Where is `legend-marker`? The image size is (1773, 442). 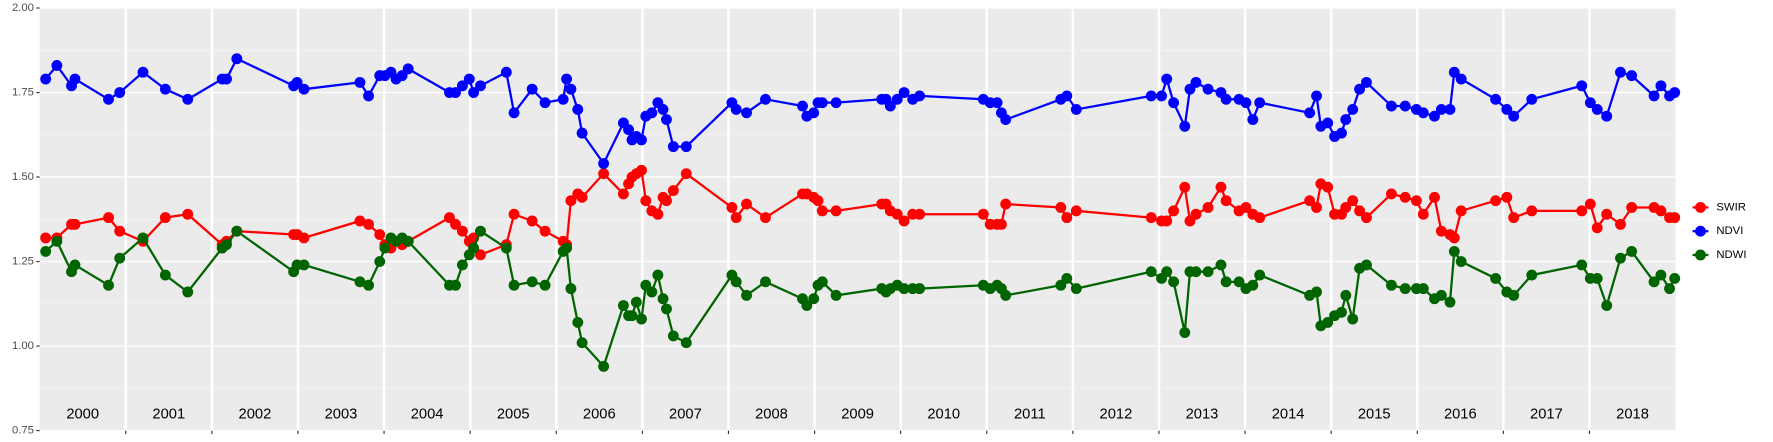
legend-marker is located at coordinates (1700, 255).